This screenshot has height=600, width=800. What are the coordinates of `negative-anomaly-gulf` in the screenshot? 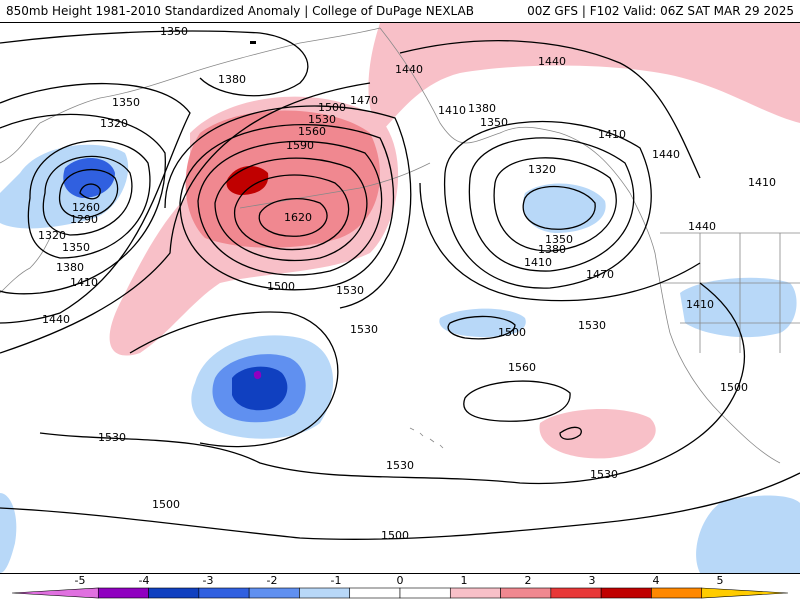 It's located at (564, 208).